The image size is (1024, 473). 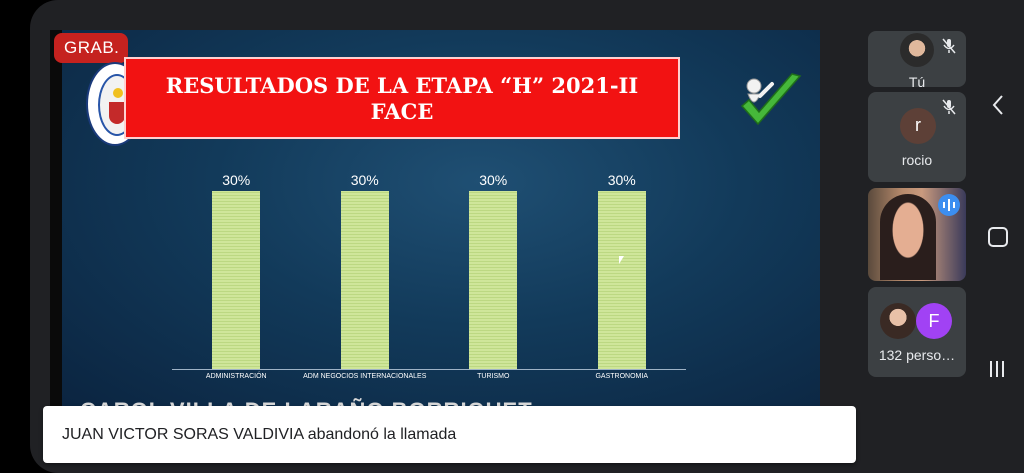 I want to click on category-label: GASTRONOMIA, so click(x=621, y=376).